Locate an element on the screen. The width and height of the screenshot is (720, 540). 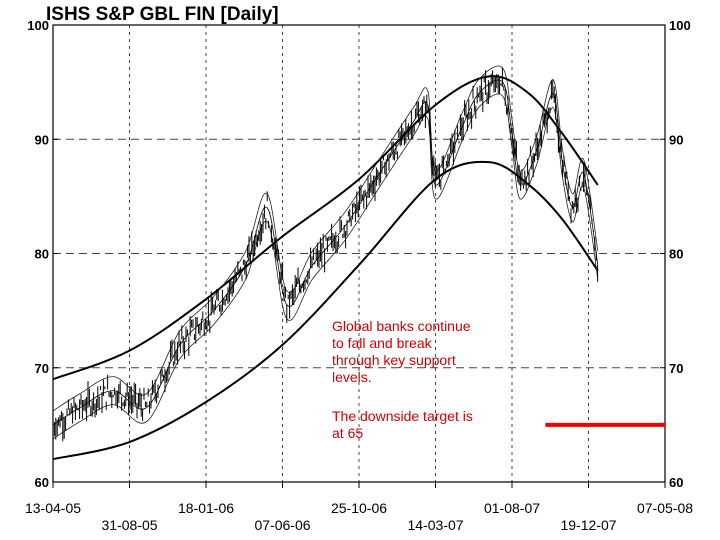
annotation-target: The downside target is at 65 is located at coordinates (404, 424).